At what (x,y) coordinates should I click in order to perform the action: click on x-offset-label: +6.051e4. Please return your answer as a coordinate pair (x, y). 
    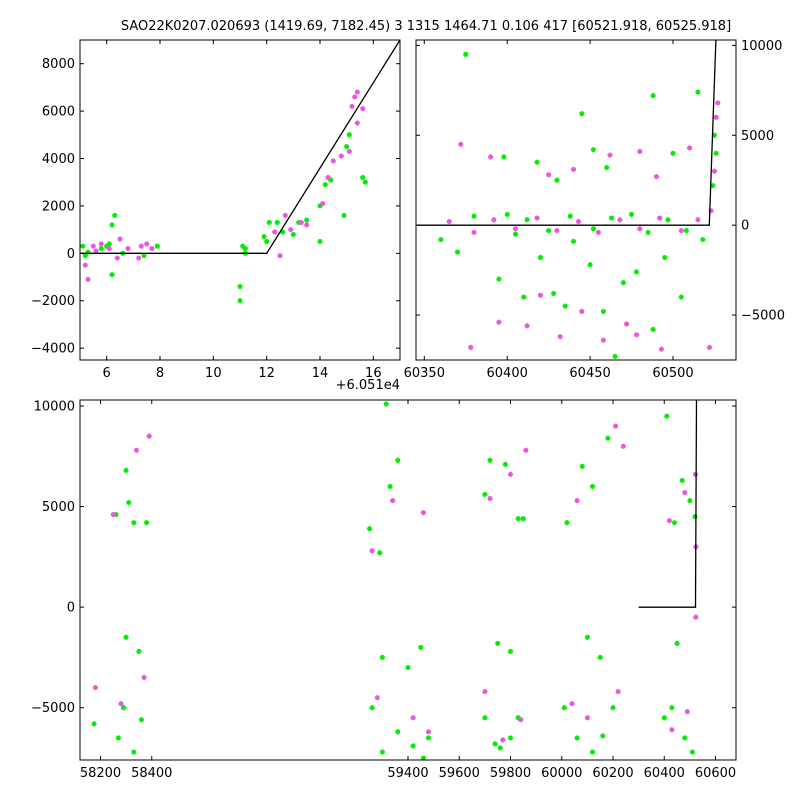
    Looking at the image, I should click on (368, 385).